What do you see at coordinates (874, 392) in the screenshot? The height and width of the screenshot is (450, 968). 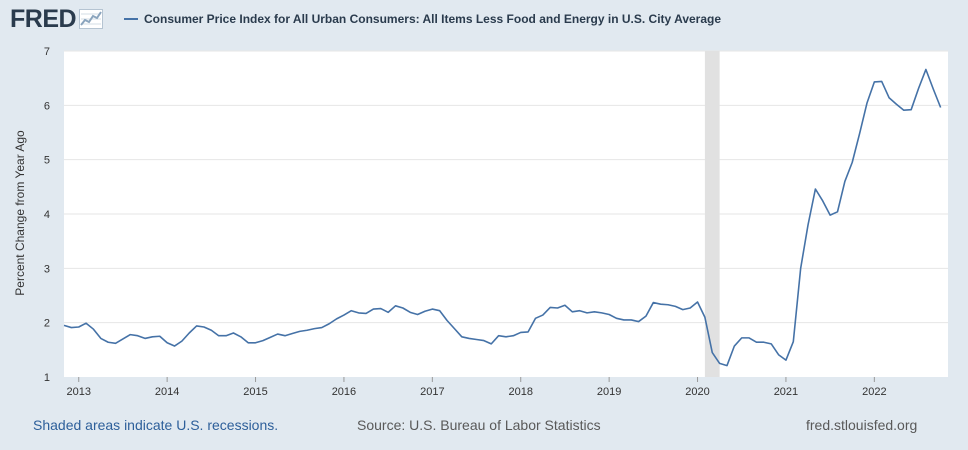 I see `x-tick-label: 2022` at bounding box center [874, 392].